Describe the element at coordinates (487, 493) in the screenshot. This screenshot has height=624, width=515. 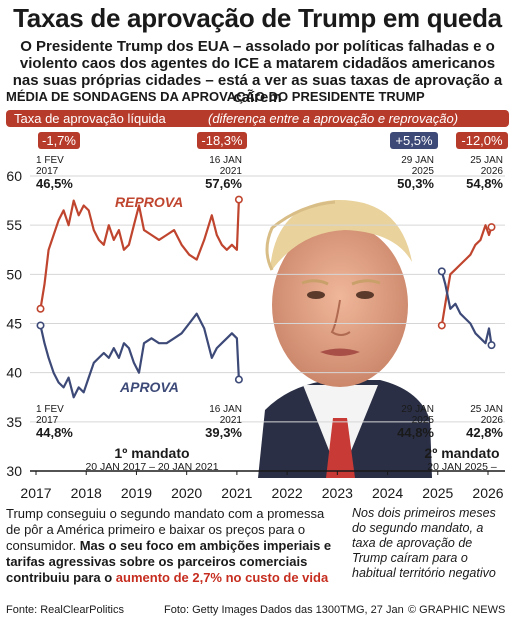
I see `x-tick-label: 2026` at that location.